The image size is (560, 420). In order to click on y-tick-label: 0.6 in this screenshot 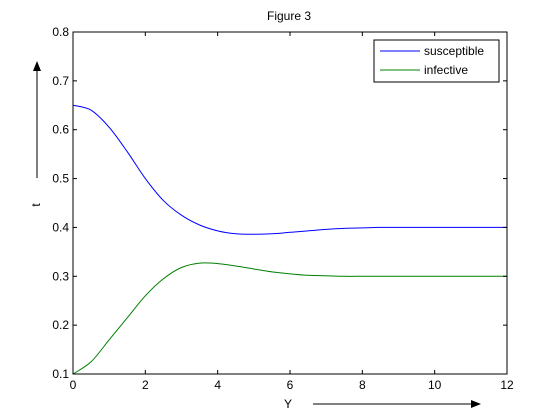, I will do `click(60, 130)`.